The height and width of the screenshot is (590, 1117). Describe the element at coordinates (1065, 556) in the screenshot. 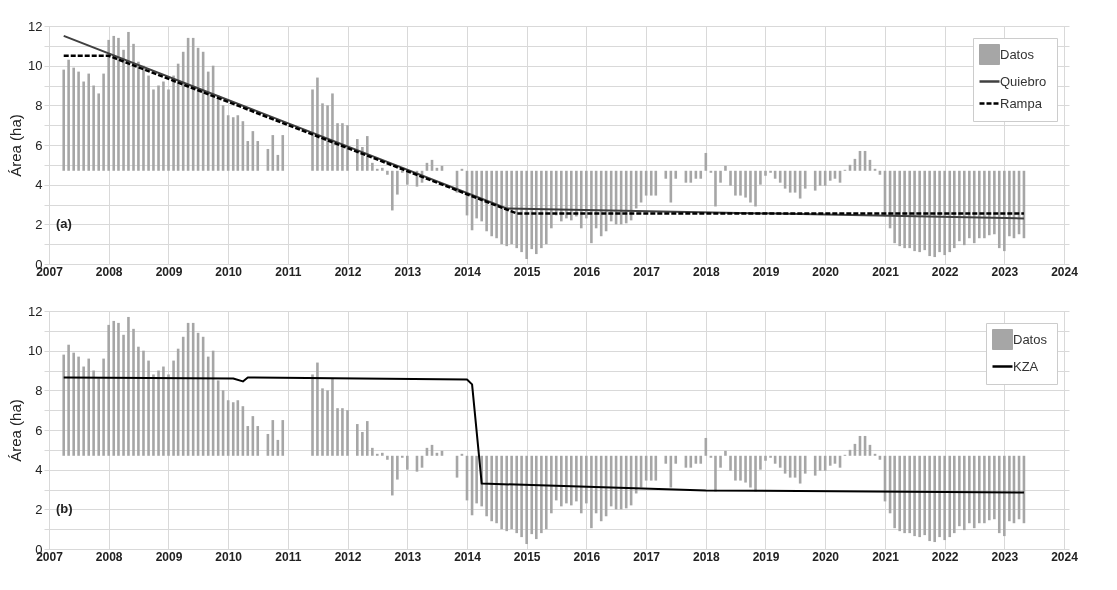

I see `x-tick-label: 2024` at that location.